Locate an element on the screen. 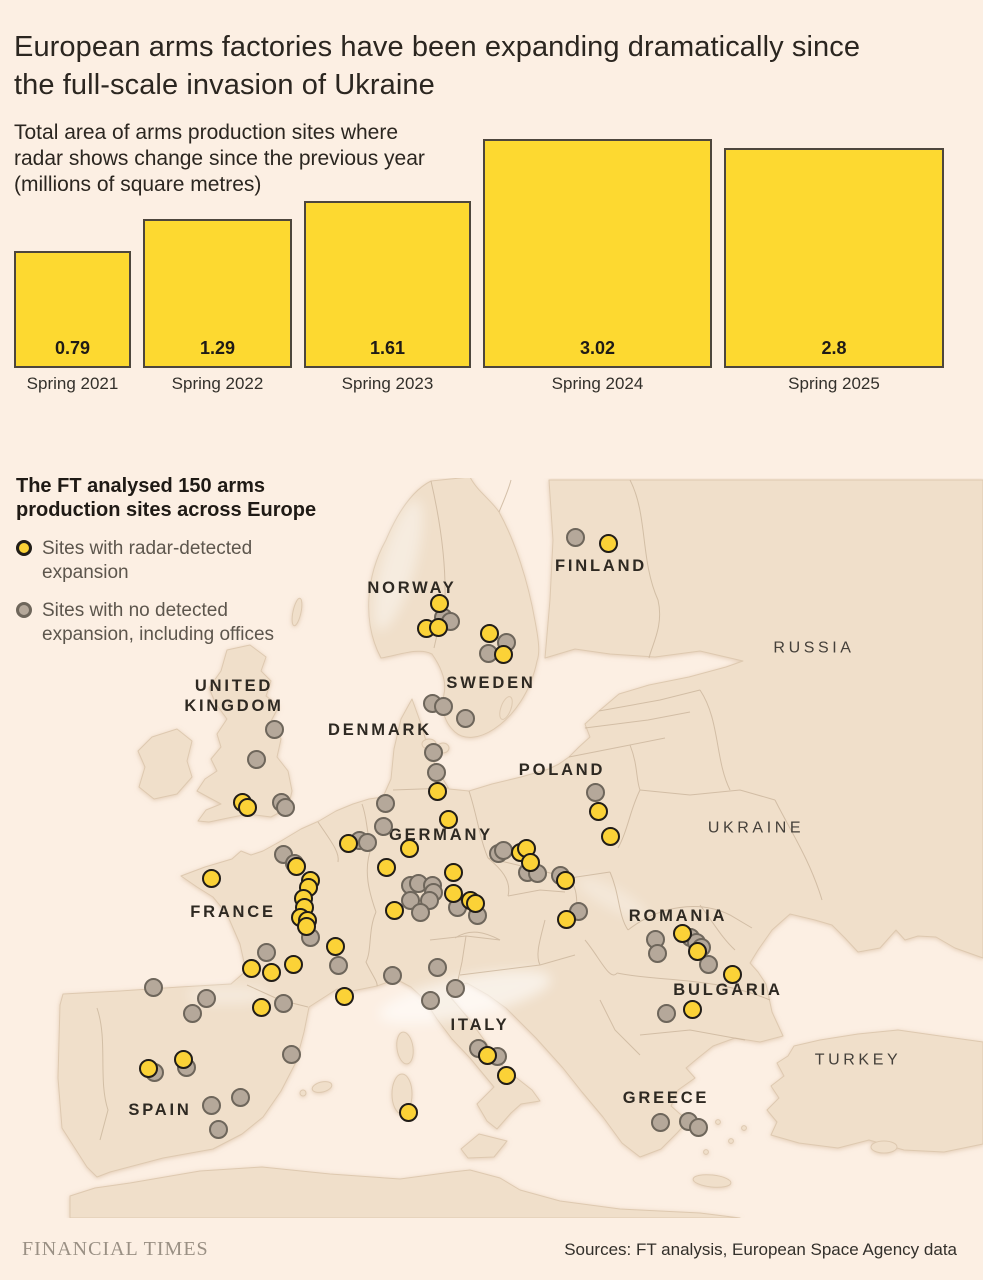  country-label-romania: ROMANIA is located at coordinates (678, 916).